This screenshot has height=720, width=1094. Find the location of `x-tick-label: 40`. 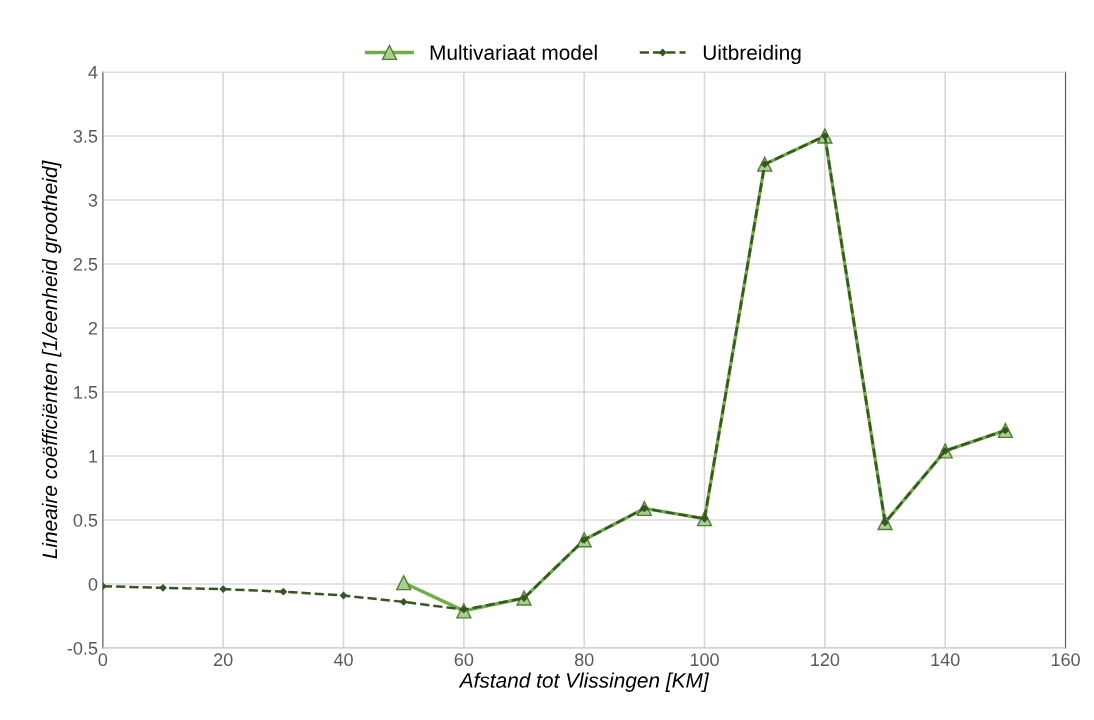

x-tick-label: 40 is located at coordinates (343, 660).